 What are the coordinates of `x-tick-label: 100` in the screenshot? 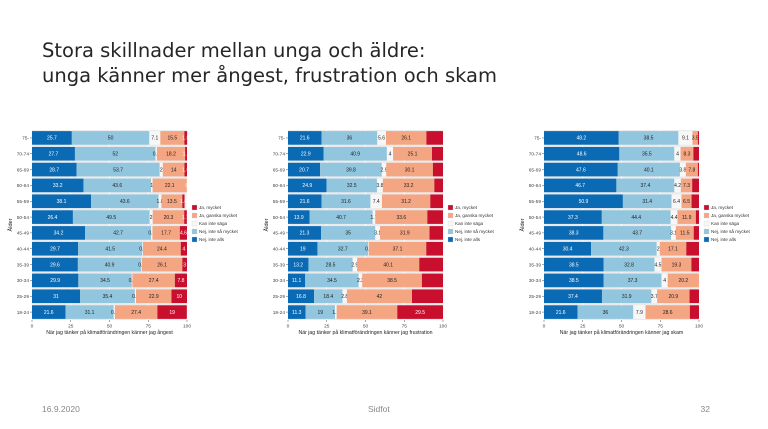 It's located at (699, 327).